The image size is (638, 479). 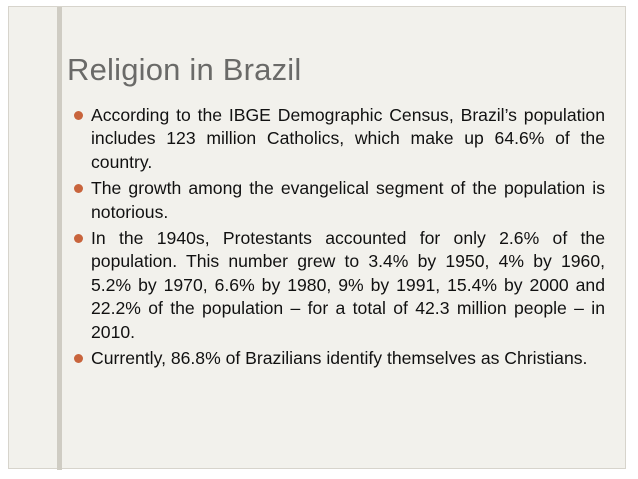 I want to click on slide-title: Religion in Brazil, so click(x=184, y=69).